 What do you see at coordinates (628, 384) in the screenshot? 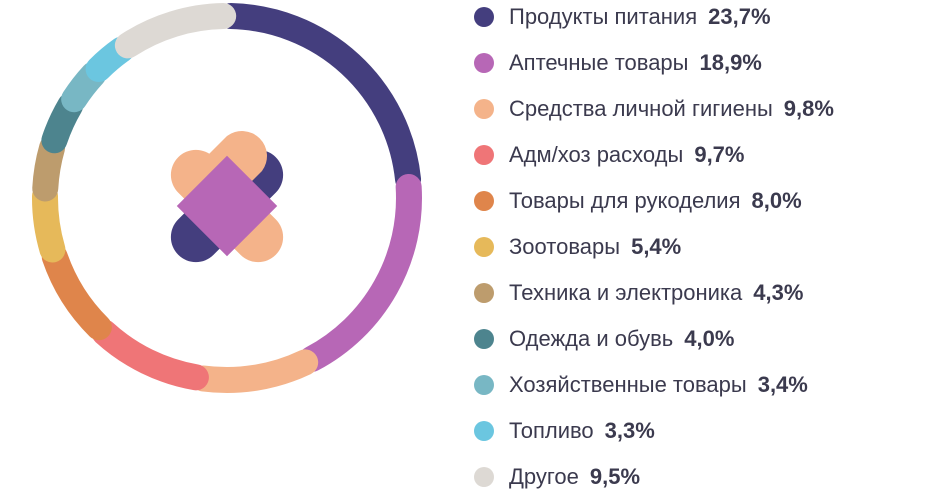
I see `legend-label: Хозяйственные товары` at bounding box center [628, 384].